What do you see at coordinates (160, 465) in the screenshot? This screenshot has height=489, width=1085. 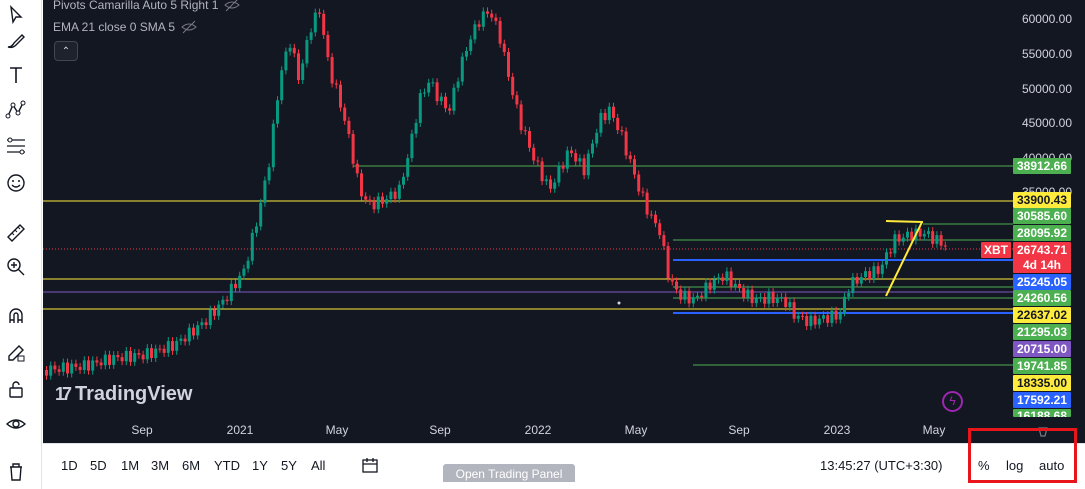 I see `range-3m-button: 3M` at bounding box center [160, 465].